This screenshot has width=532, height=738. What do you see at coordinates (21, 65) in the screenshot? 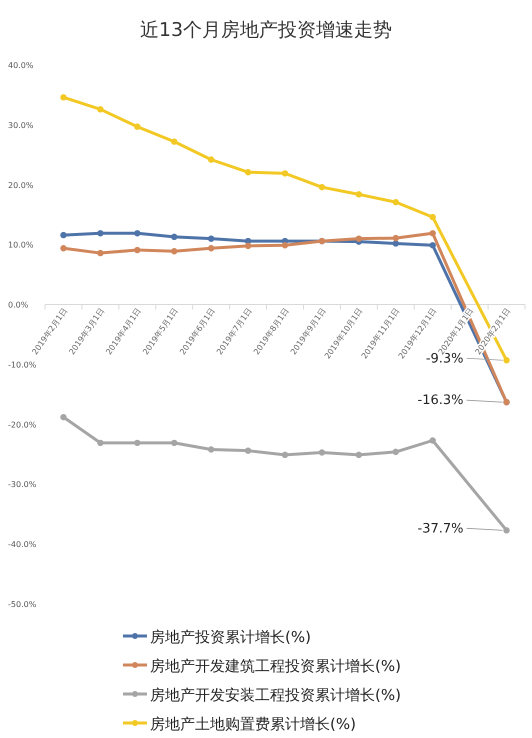
I see `y-tick-label: 40.0%` at bounding box center [21, 65].